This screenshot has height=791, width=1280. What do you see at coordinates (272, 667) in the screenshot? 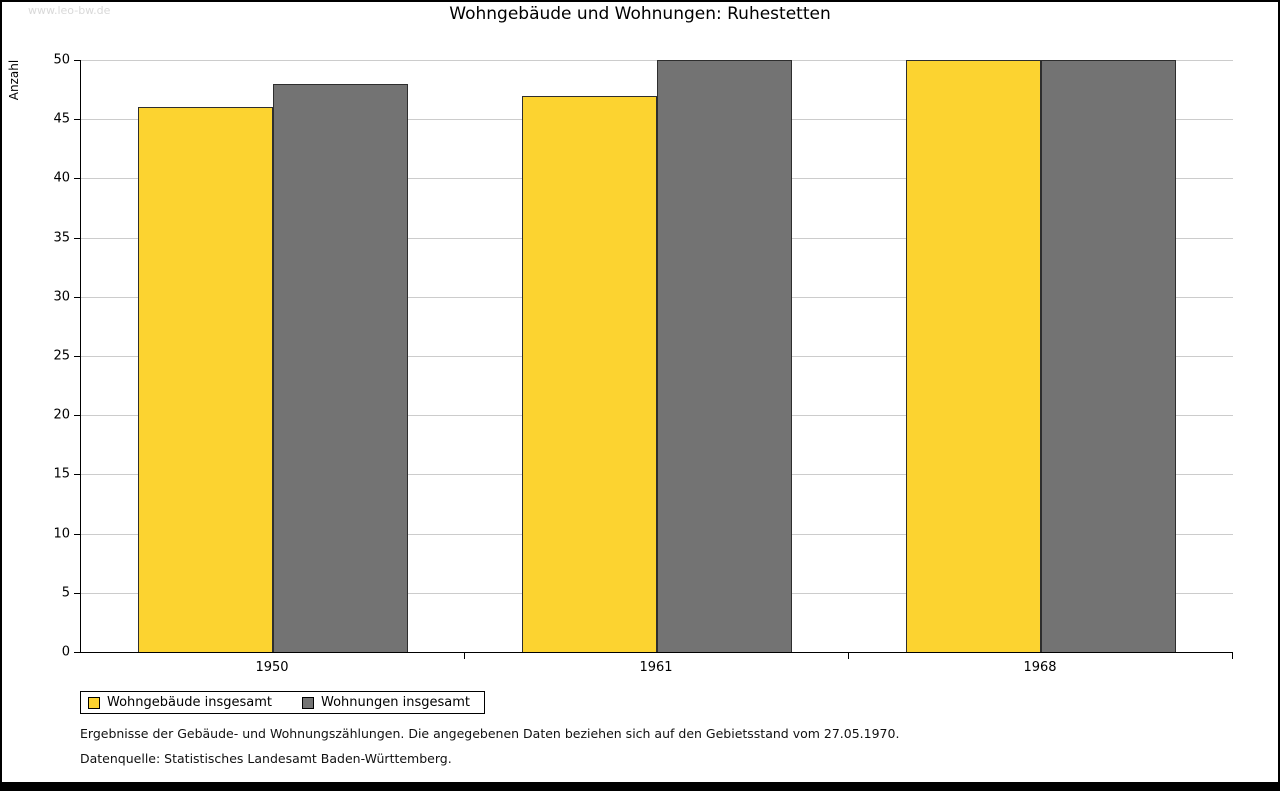
I see `x-tick-label: 1950` at bounding box center [272, 667].